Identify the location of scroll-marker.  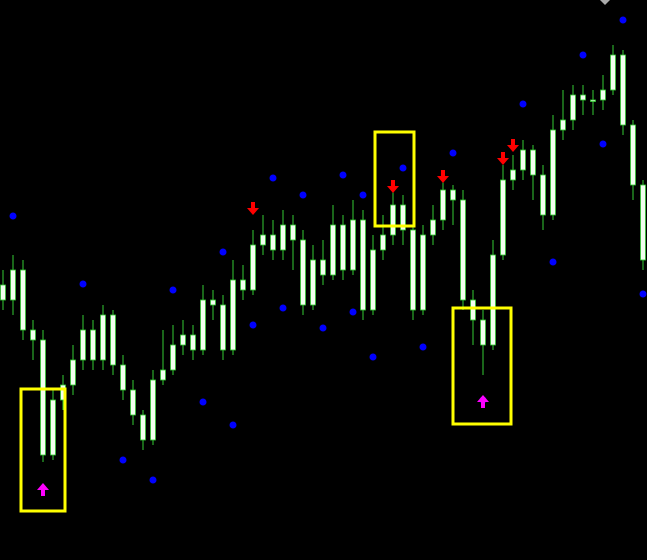
(605, 2).